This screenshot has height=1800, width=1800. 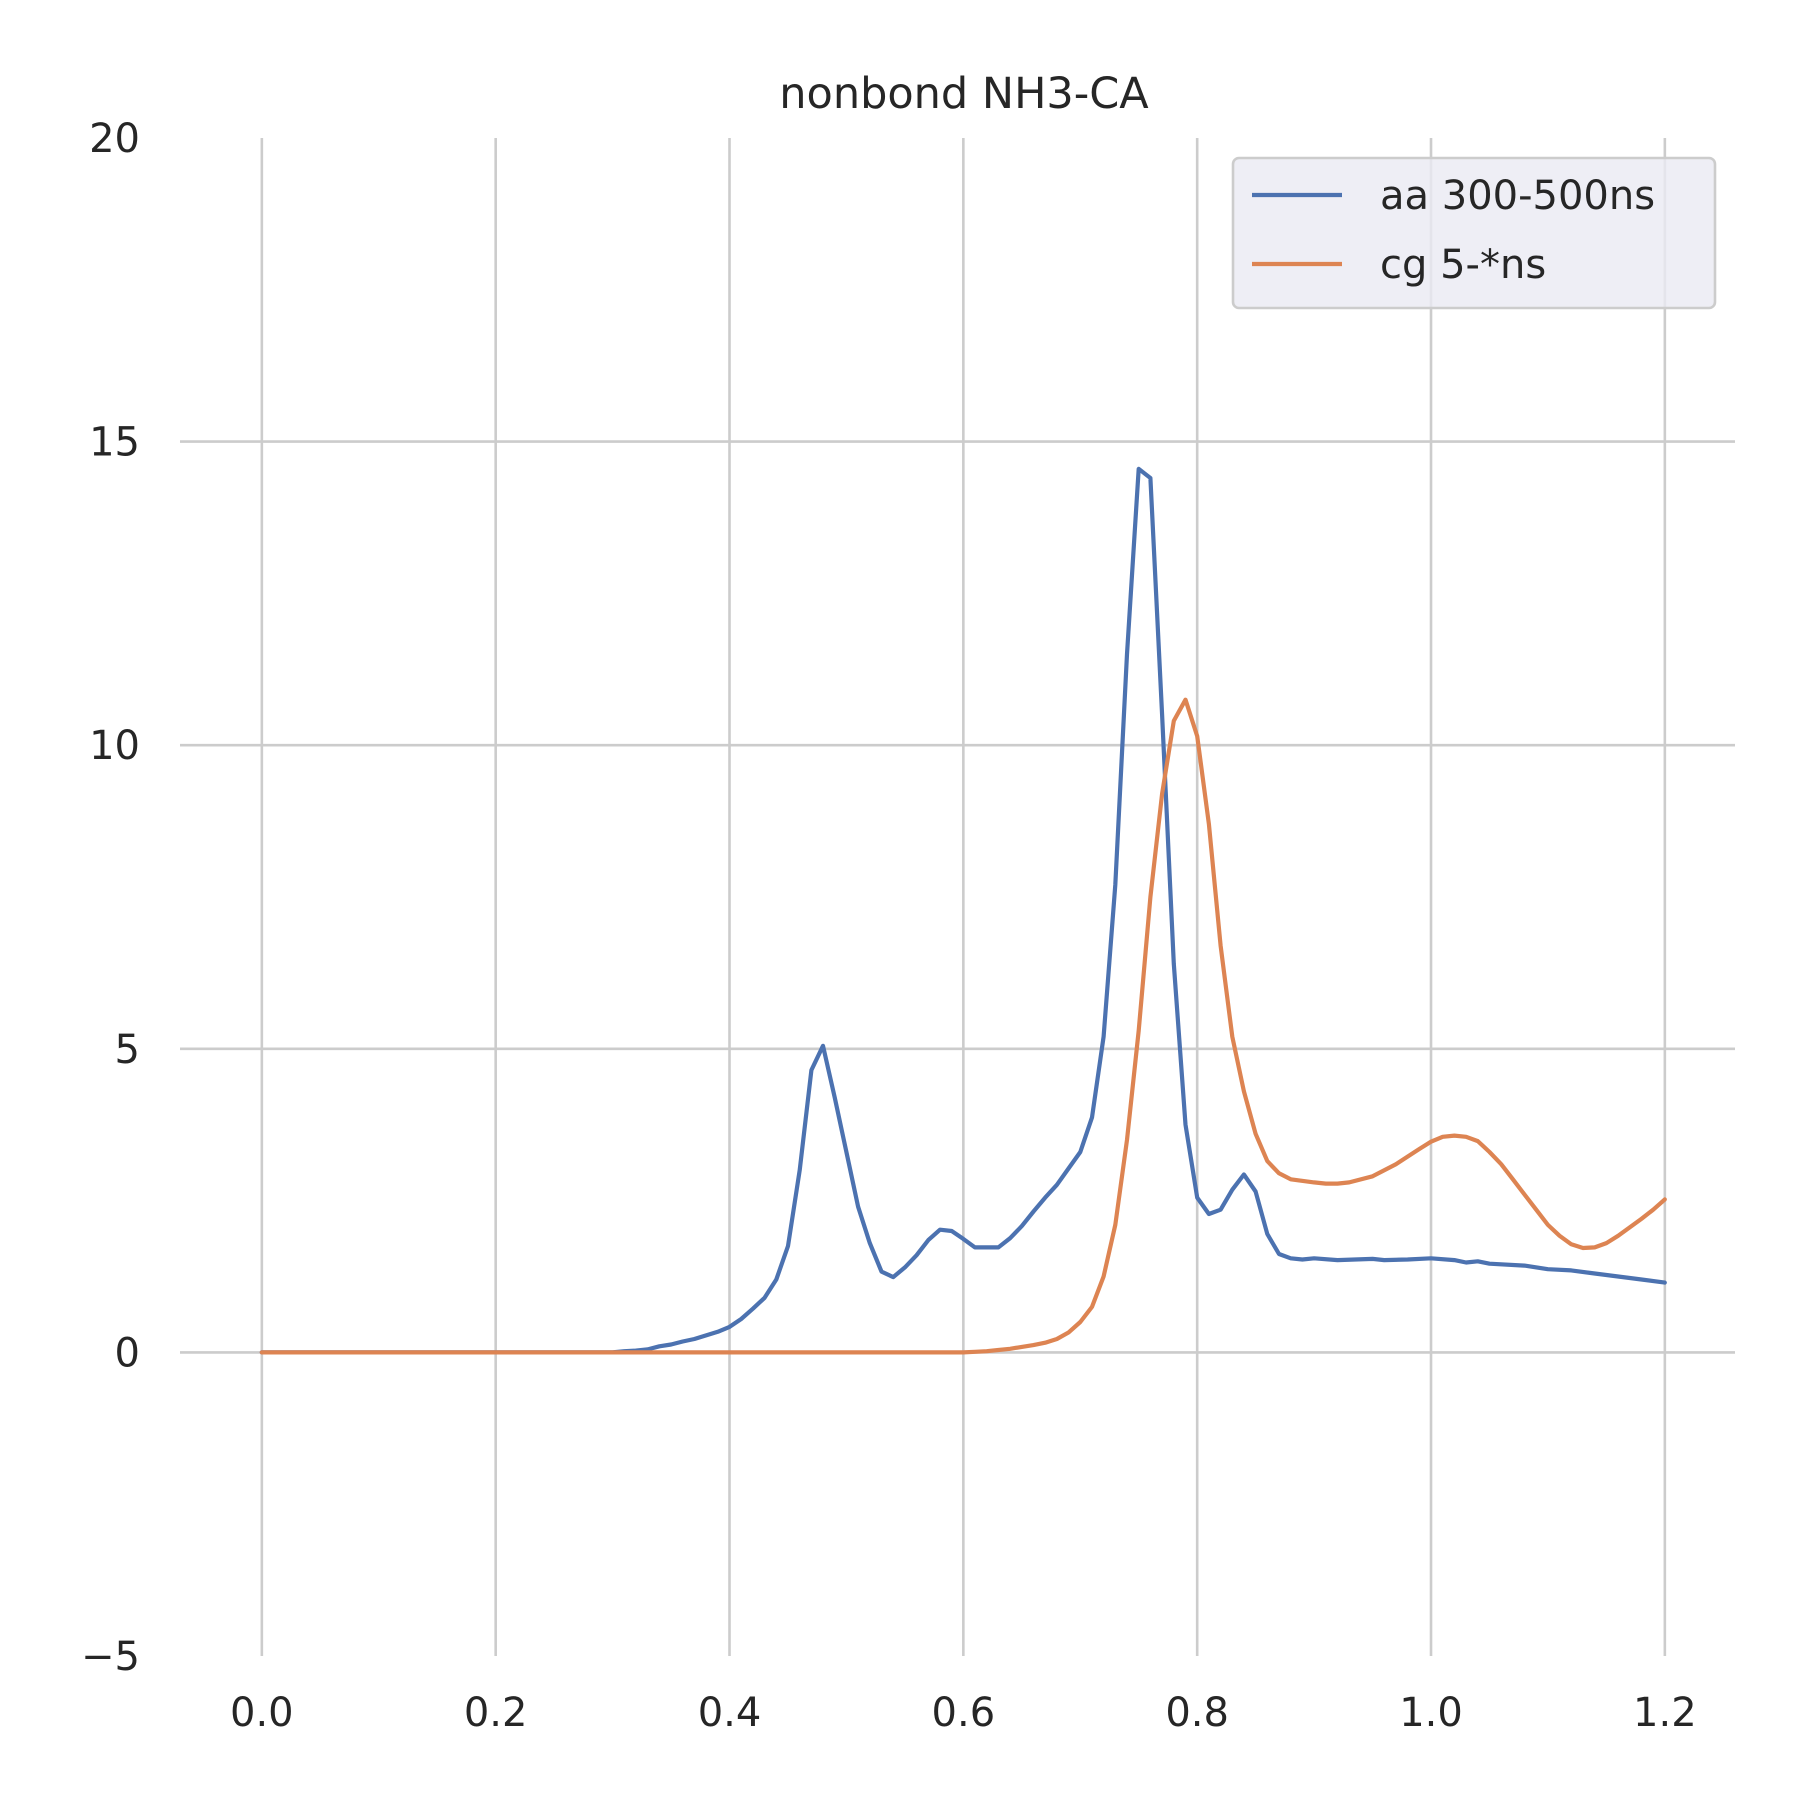 What do you see at coordinates (262, 1713) in the screenshot?
I see `x-tick-label: 0.0` at bounding box center [262, 1713].